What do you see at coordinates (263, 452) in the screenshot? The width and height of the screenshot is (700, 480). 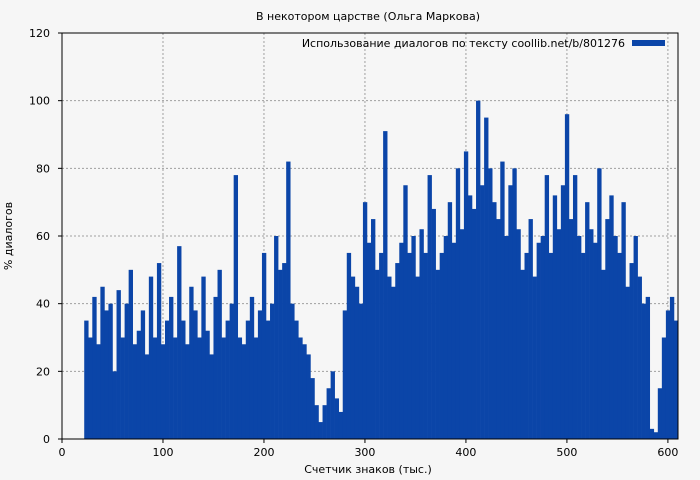 I see `x-tick-label: 200` at bounding box center [263, 452].